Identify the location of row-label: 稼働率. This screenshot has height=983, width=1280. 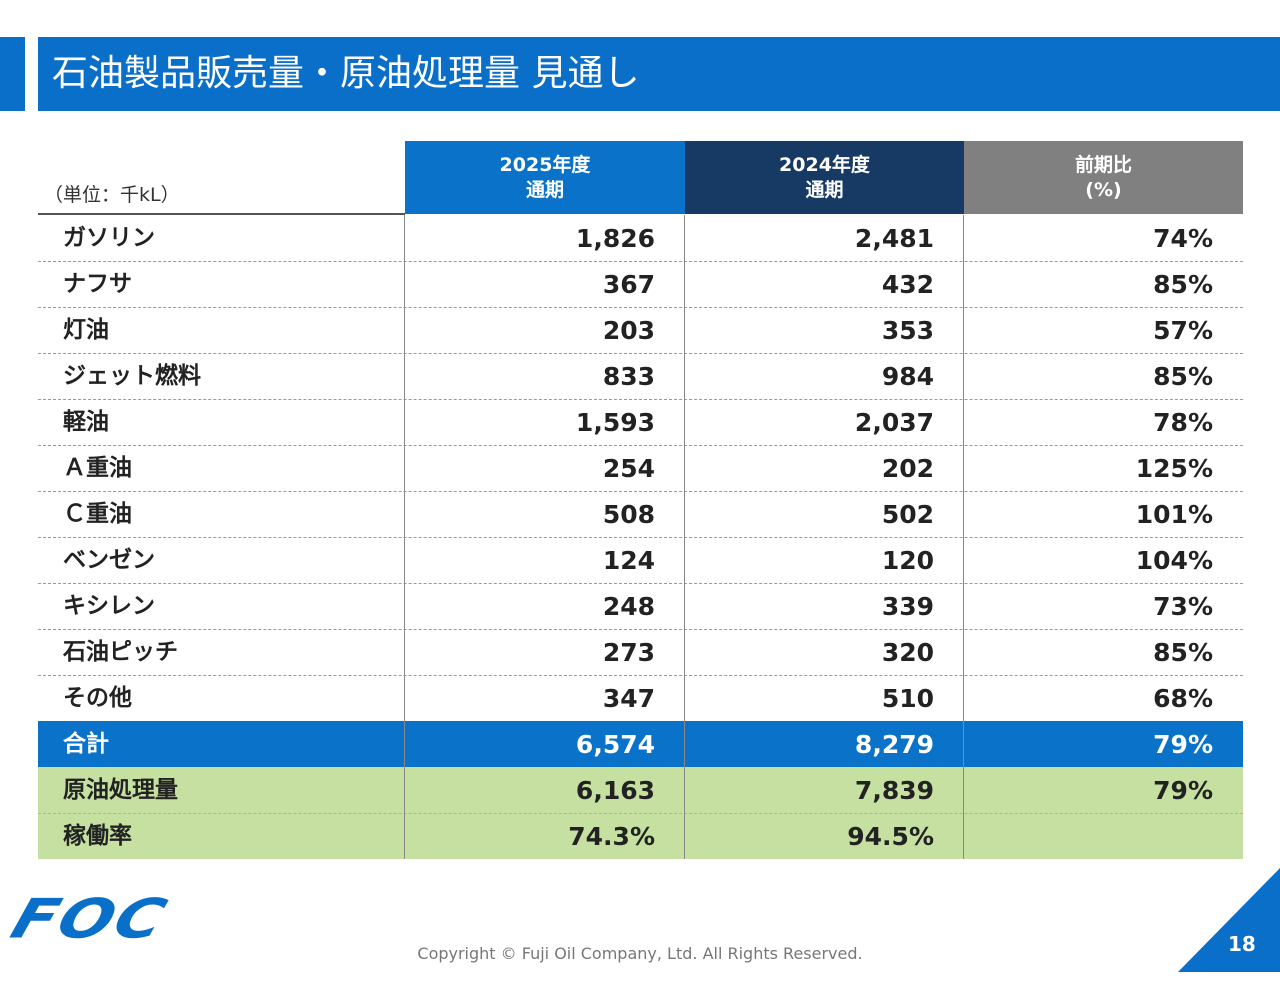
(97, 836).